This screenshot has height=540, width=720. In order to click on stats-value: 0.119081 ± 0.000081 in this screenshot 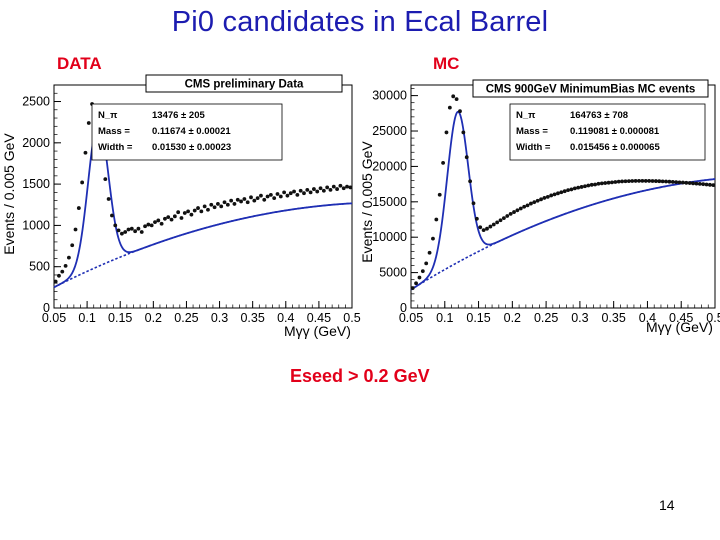, I will do `click(615, 131)`.